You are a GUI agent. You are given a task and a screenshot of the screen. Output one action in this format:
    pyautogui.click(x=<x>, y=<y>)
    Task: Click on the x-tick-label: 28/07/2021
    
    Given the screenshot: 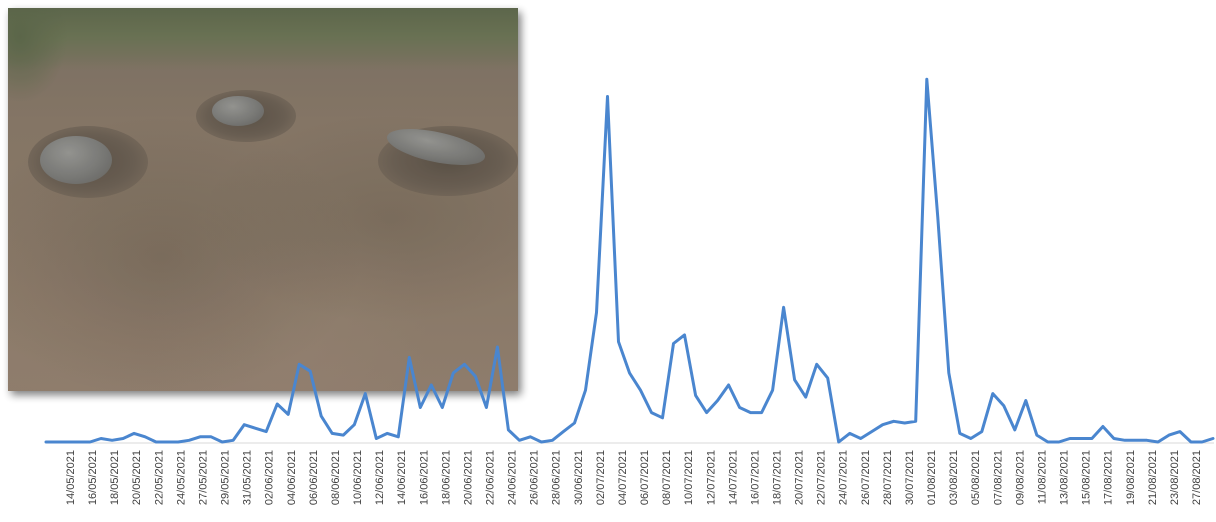 What is the action you would take?
    pyautogui.click(x=888, y=477)
    